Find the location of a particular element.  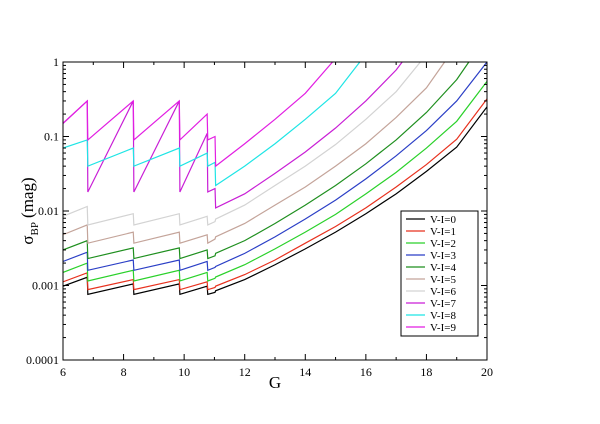

legend-label: V-I=2 is located at coordinates (443, 244).